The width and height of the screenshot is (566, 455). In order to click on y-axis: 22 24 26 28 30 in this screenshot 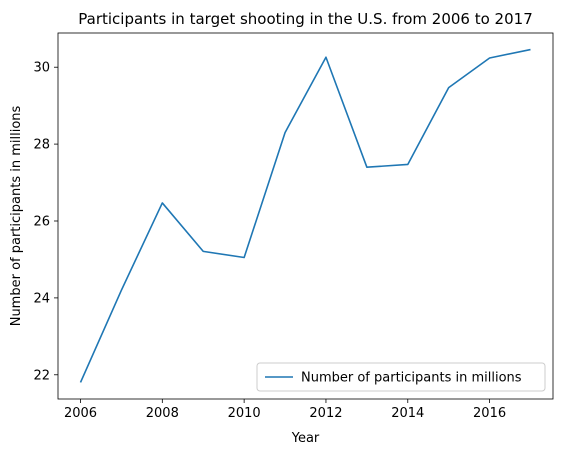, I will do `click(45, 222)`.